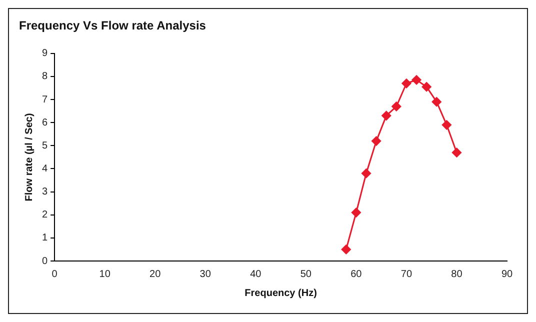 The width and height of the screenshot is (536, 322). Describe the element at coordinates (112, 25) in the screenshot. I see `chart-title: Frequency Vs Flow rate Analysis` at that location.